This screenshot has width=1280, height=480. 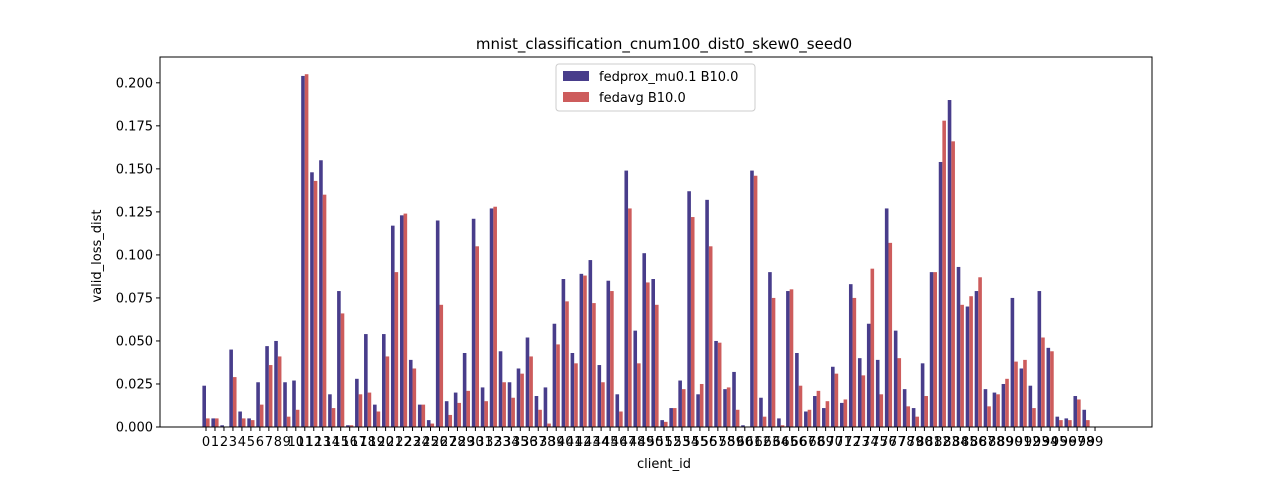 I want to click on x-tick-label-74: 74, so click(x=870, y=442).